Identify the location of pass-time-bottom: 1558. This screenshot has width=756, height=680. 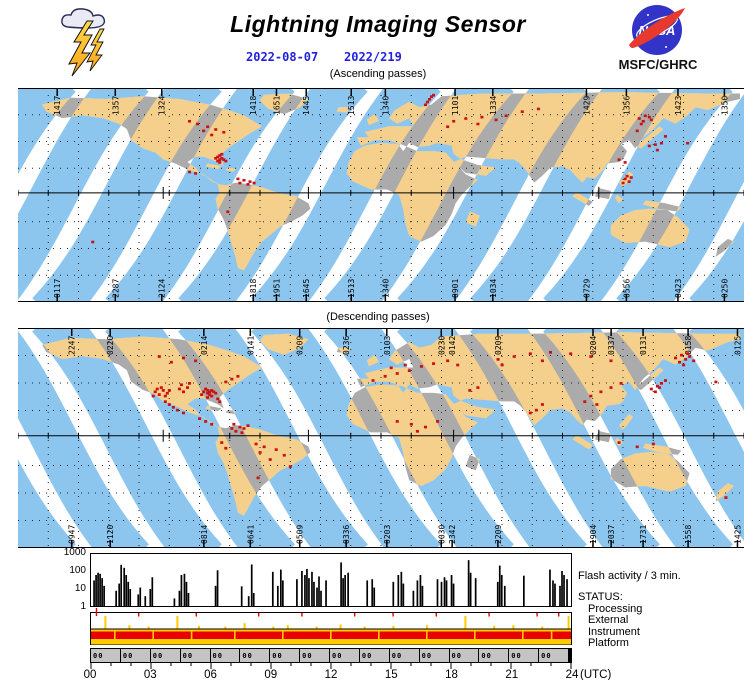
(688, 534).